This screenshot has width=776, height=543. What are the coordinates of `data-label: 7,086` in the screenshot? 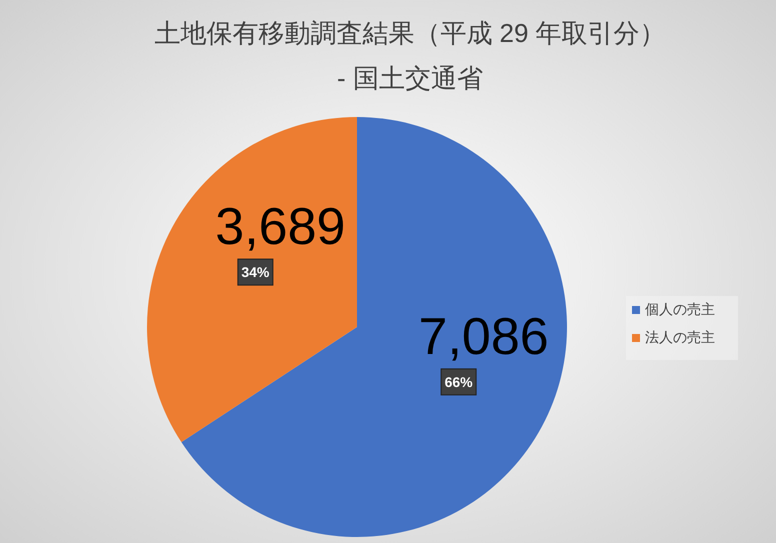 It's located at (483, 337).